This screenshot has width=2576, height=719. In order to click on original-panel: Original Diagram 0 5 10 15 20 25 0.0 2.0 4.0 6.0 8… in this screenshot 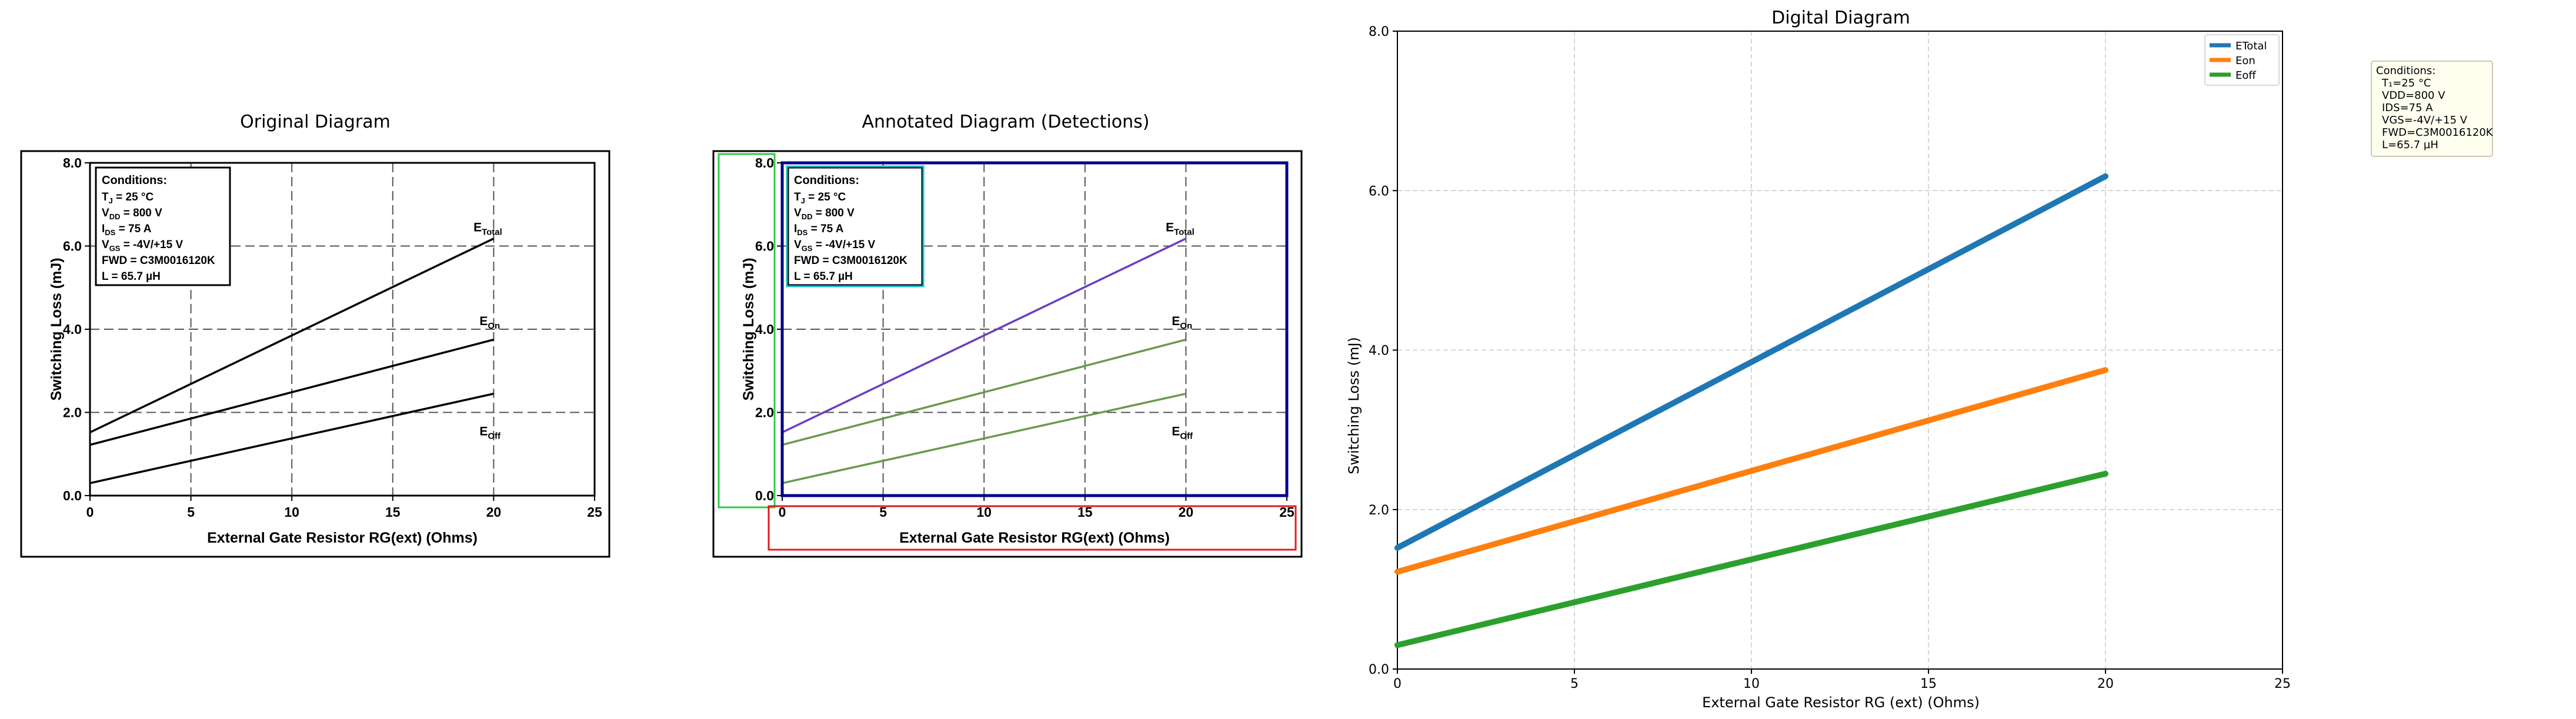, I will do `click(315, 335)`.